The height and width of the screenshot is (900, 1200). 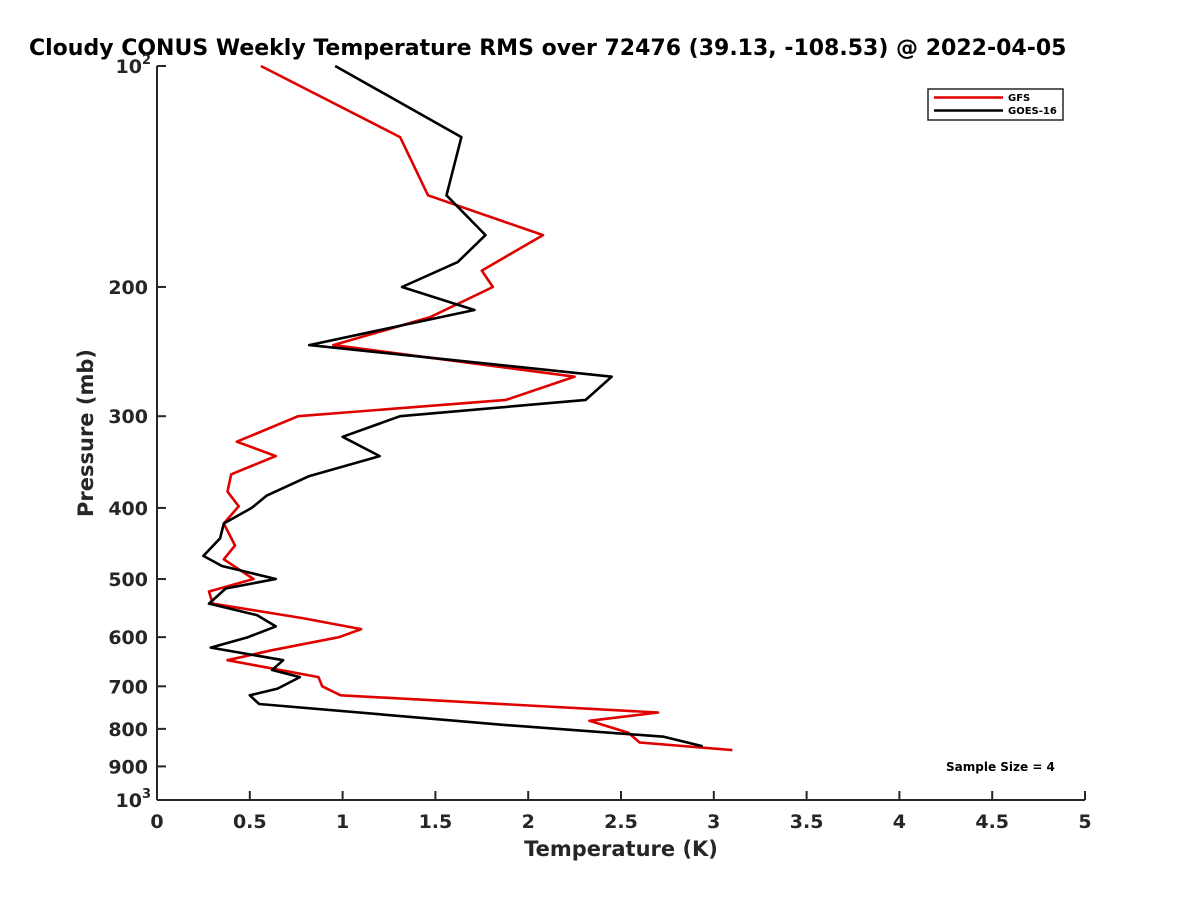 I want to click on x-tick-label: 0, so click(x=156, y=822).